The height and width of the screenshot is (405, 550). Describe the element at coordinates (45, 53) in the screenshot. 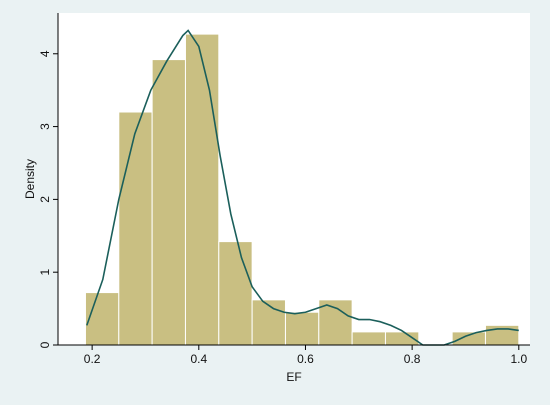

I see `y-tick-label: 4` at that location.